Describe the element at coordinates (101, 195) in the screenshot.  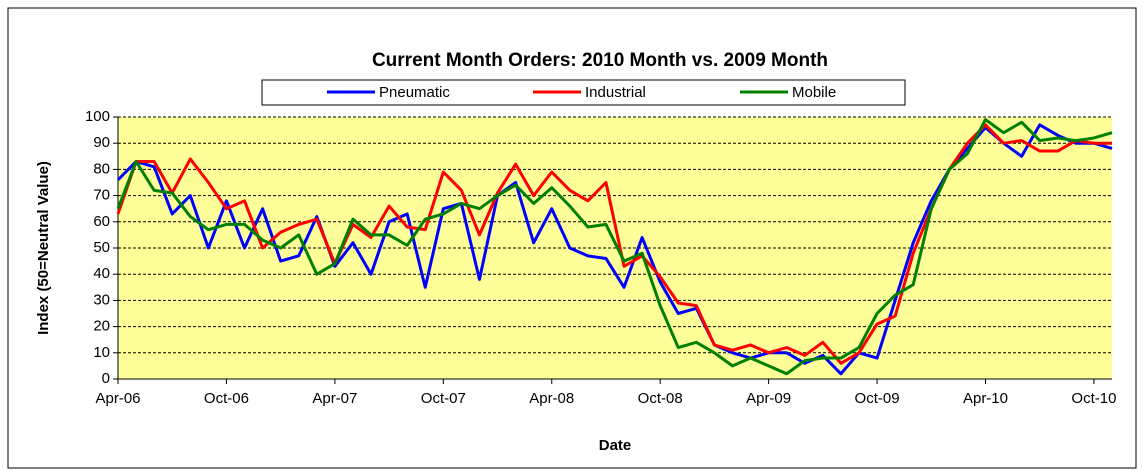
I see `y-tick-label: 70` at that location.